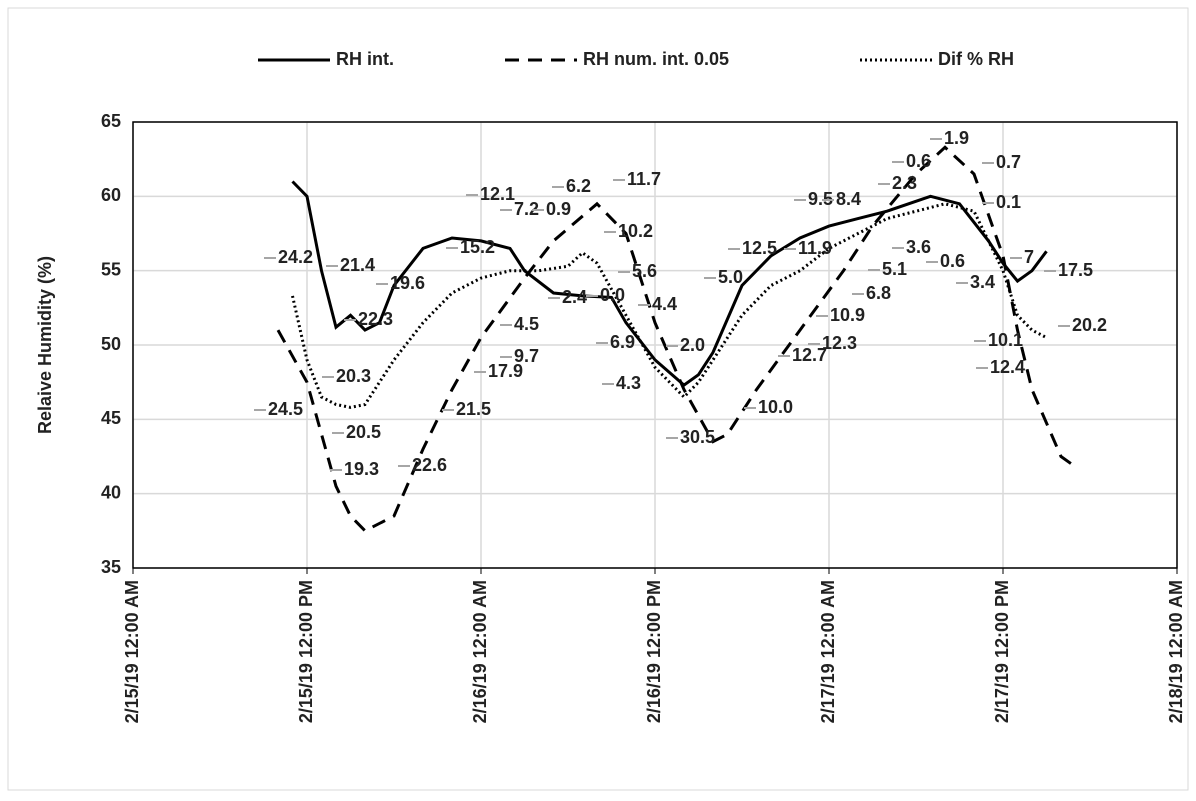  Describe the element at coordinates (828, 651) in the screenshot. I see `x-tick-label: 2/17/19 12:00 AM` at that location.